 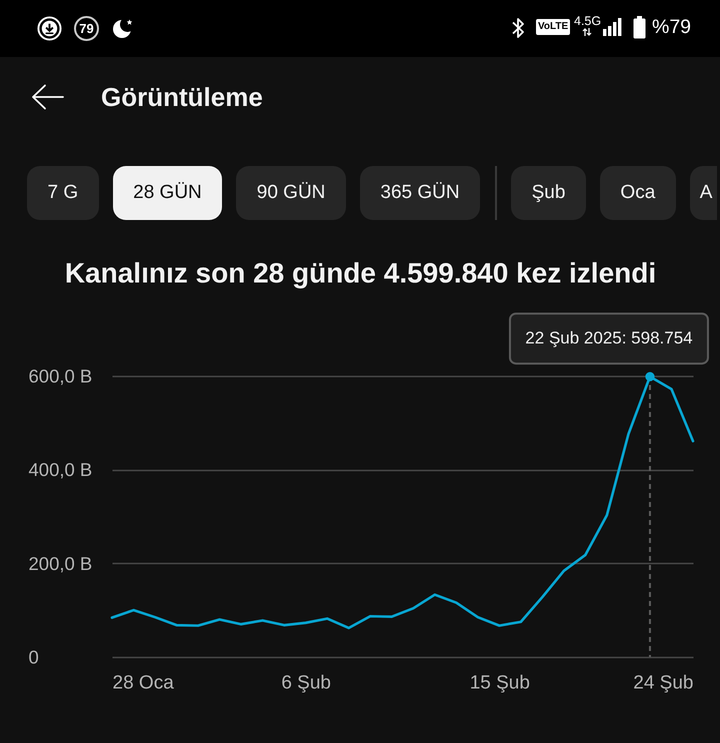 What do you see at coordinates (60, 563) in the screenshot?
I see `y-tick-label: 200,0 B` at bounding box center [60, 563].